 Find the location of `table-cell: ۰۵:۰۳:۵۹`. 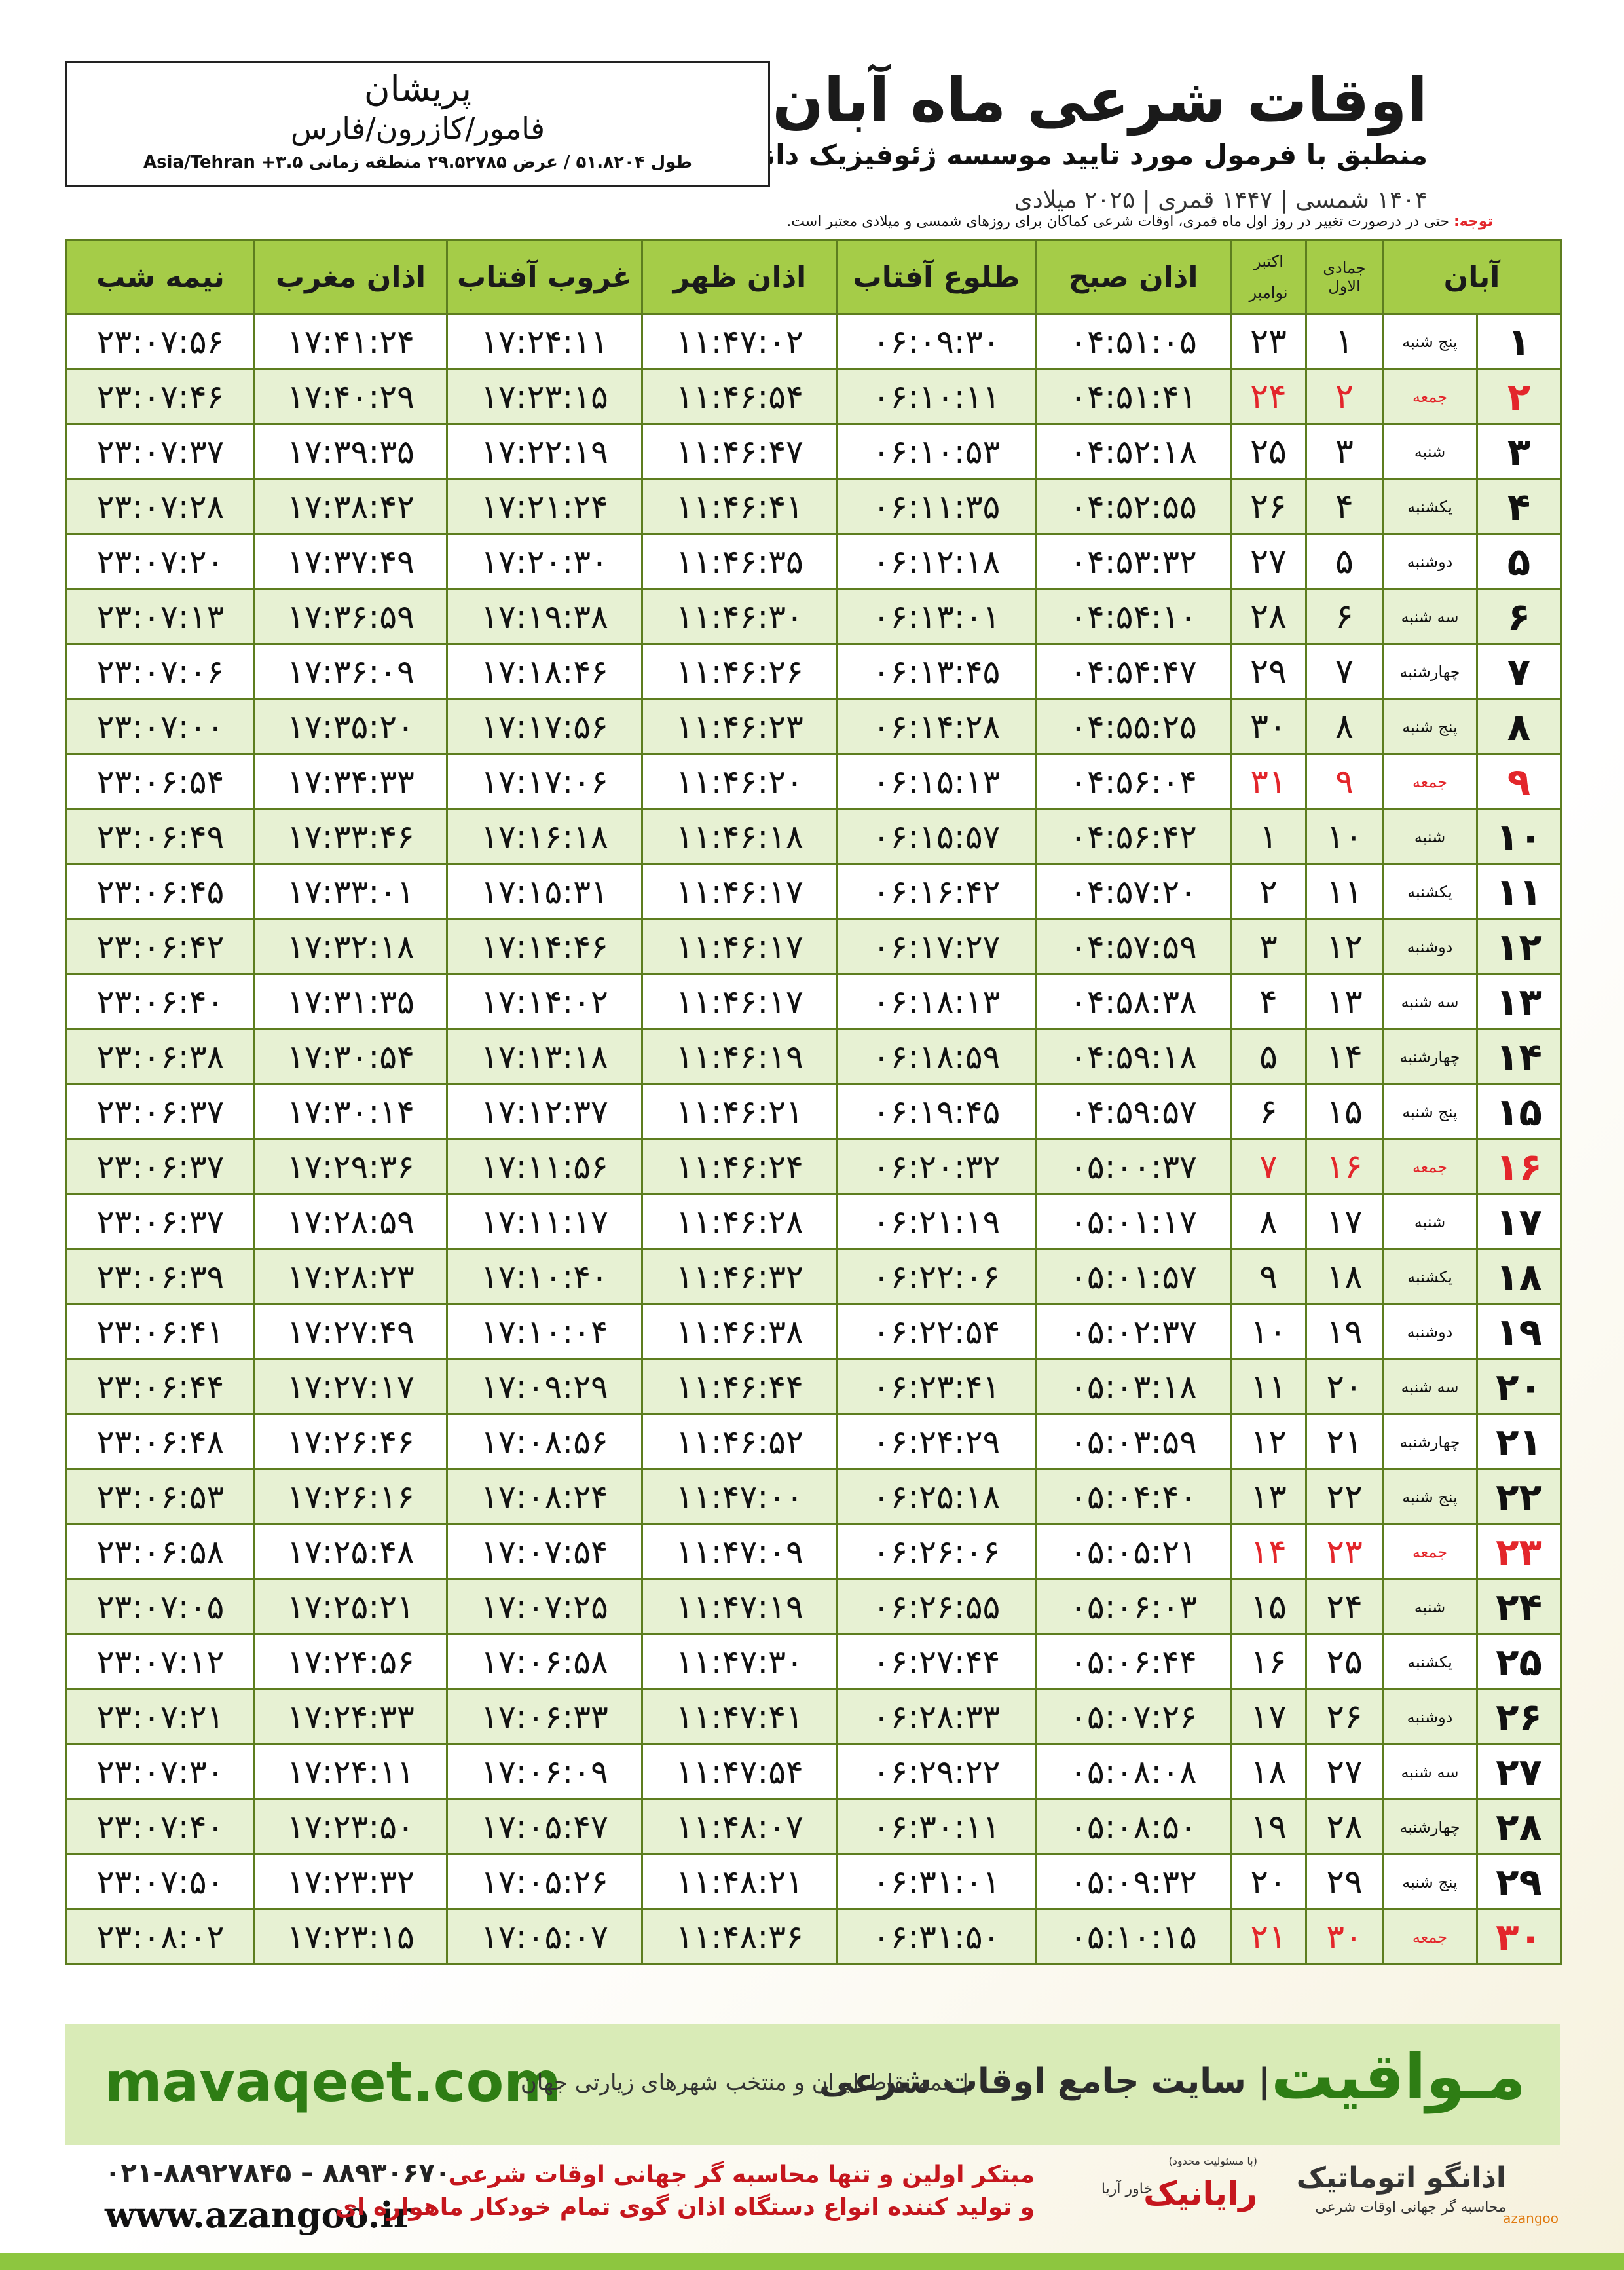

table-cell: ۰۵:۰۳:۵۹ is located at coordinates (1133, 1441).